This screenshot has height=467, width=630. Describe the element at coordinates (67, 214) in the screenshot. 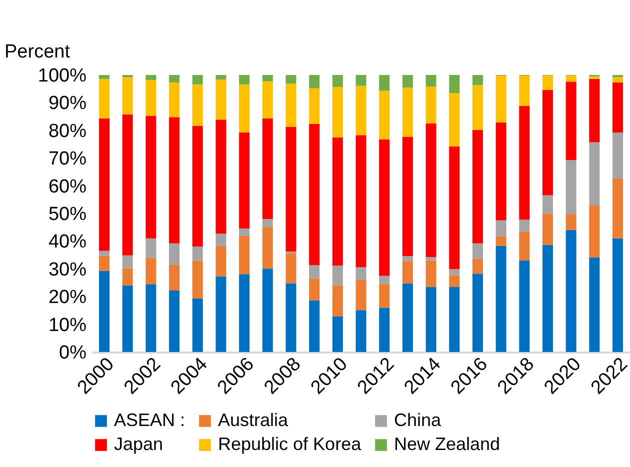

I see `y-tick-label: 50%` at that location.